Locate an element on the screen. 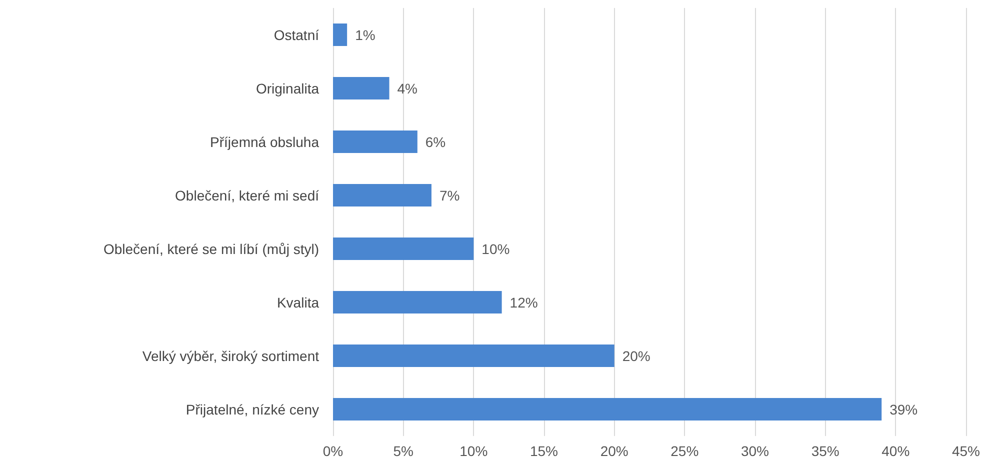 The width and height of the screenshot is (992, 468). data-label: 4% is located at coordinates (407, 88).